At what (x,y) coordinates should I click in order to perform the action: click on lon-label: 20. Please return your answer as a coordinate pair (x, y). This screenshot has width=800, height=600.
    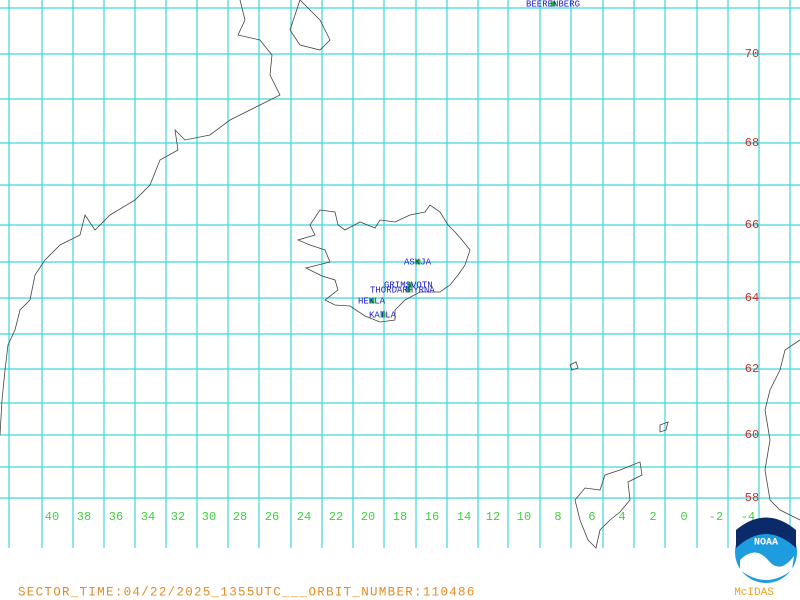
    Looking at the image, I should click on (368, 517).